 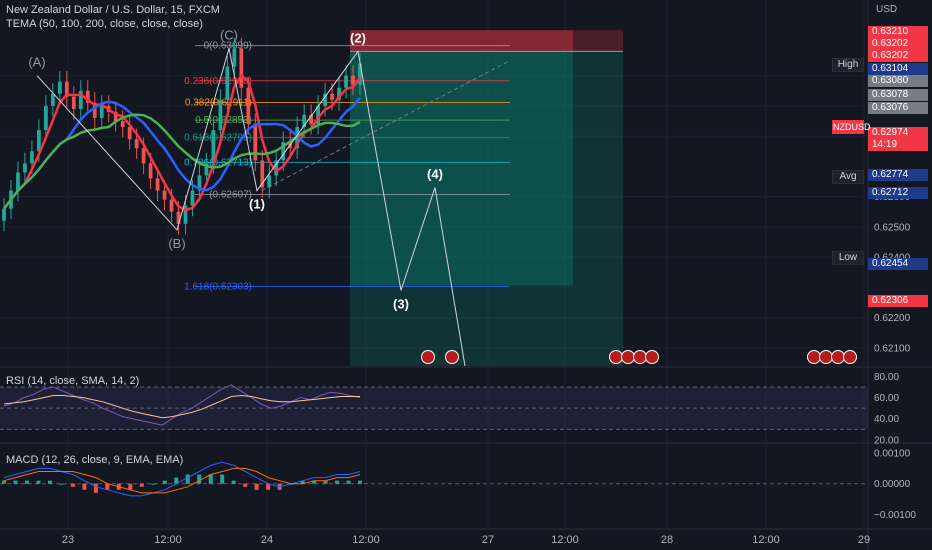 I want to click on rsi-tick-label: 60.00, so click(x=886, y=398).